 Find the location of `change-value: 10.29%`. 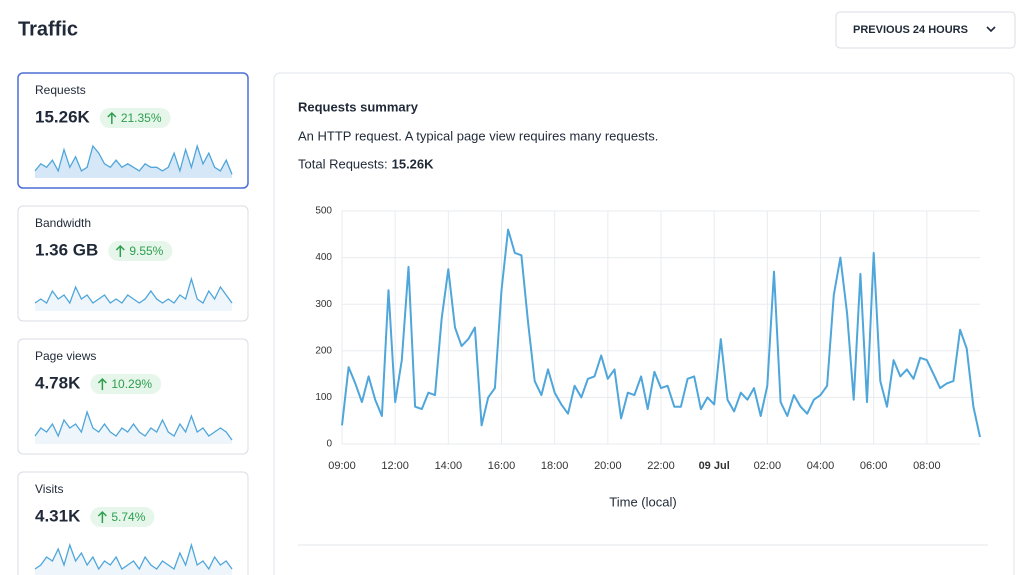

change-value: 10.29% is located at coordinates (131, 384).